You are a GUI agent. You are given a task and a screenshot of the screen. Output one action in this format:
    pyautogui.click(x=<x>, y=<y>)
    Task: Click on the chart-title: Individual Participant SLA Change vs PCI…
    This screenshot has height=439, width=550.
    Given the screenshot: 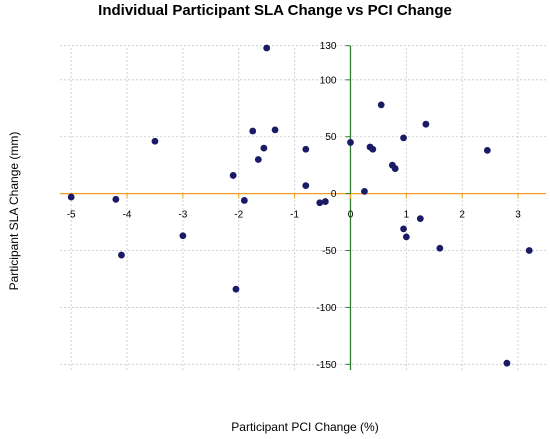 What is the action you would take?
    pyautogui.click(x=275, y=10)
    